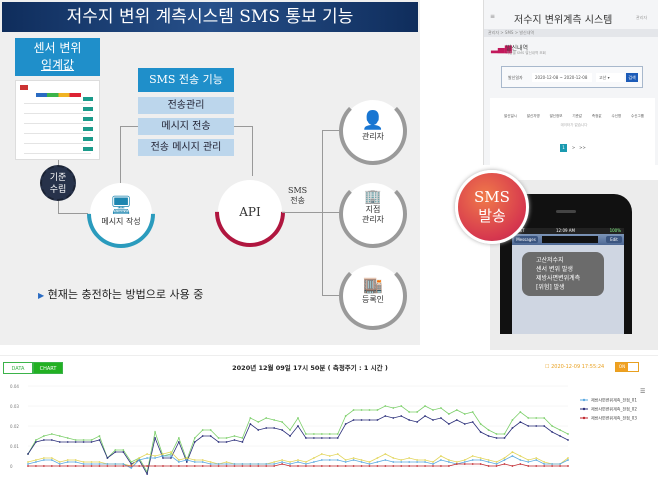 The width and height of the screenshot is (658, 481). Describe the element at coordinates (573, 147) in the screenshot. I see `next-page-button: >` at that location.